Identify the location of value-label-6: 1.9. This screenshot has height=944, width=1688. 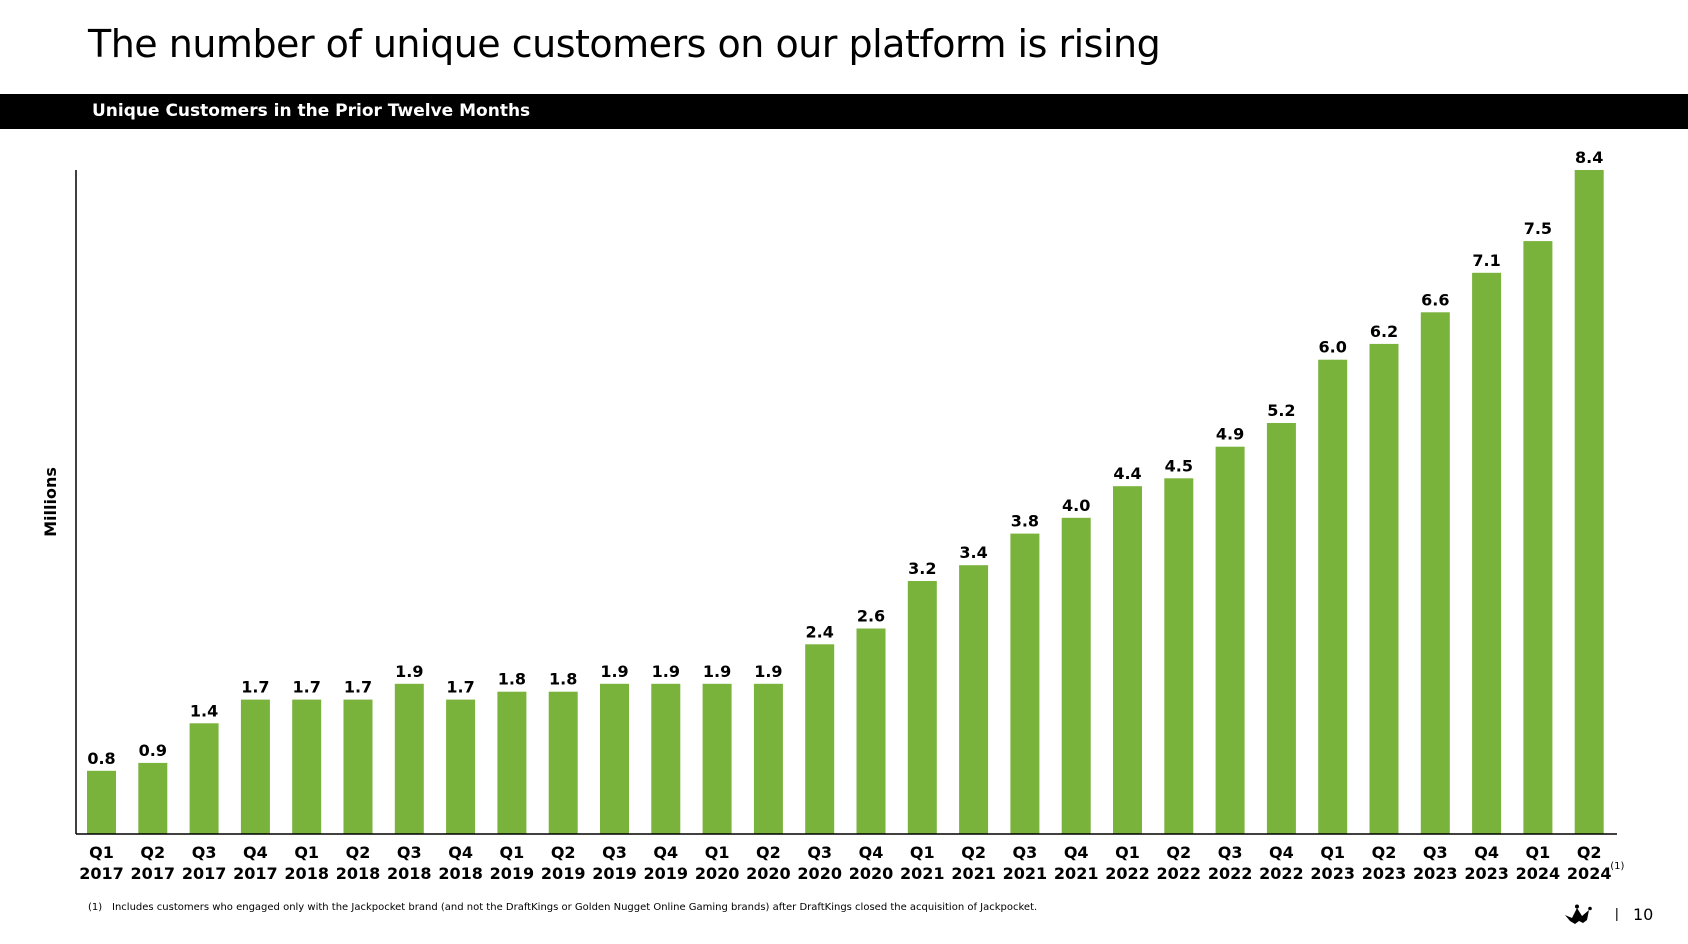
(409, 671).